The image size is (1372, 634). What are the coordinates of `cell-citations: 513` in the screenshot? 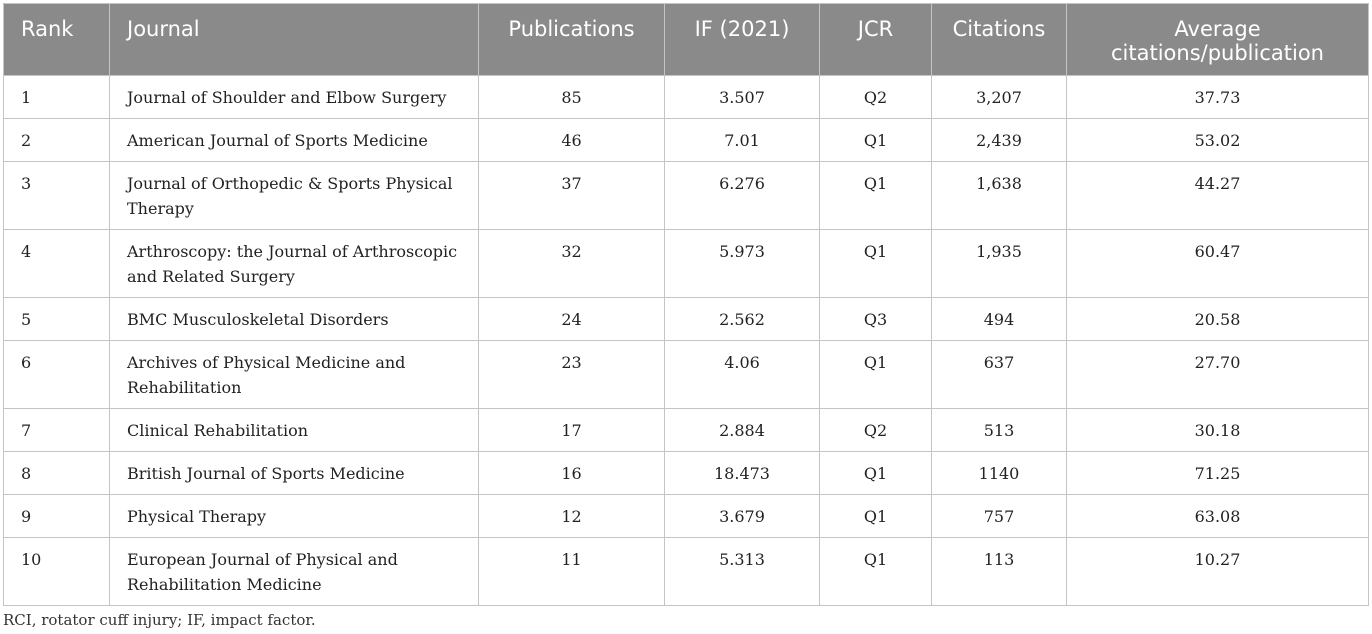 It's located at (999, 430).